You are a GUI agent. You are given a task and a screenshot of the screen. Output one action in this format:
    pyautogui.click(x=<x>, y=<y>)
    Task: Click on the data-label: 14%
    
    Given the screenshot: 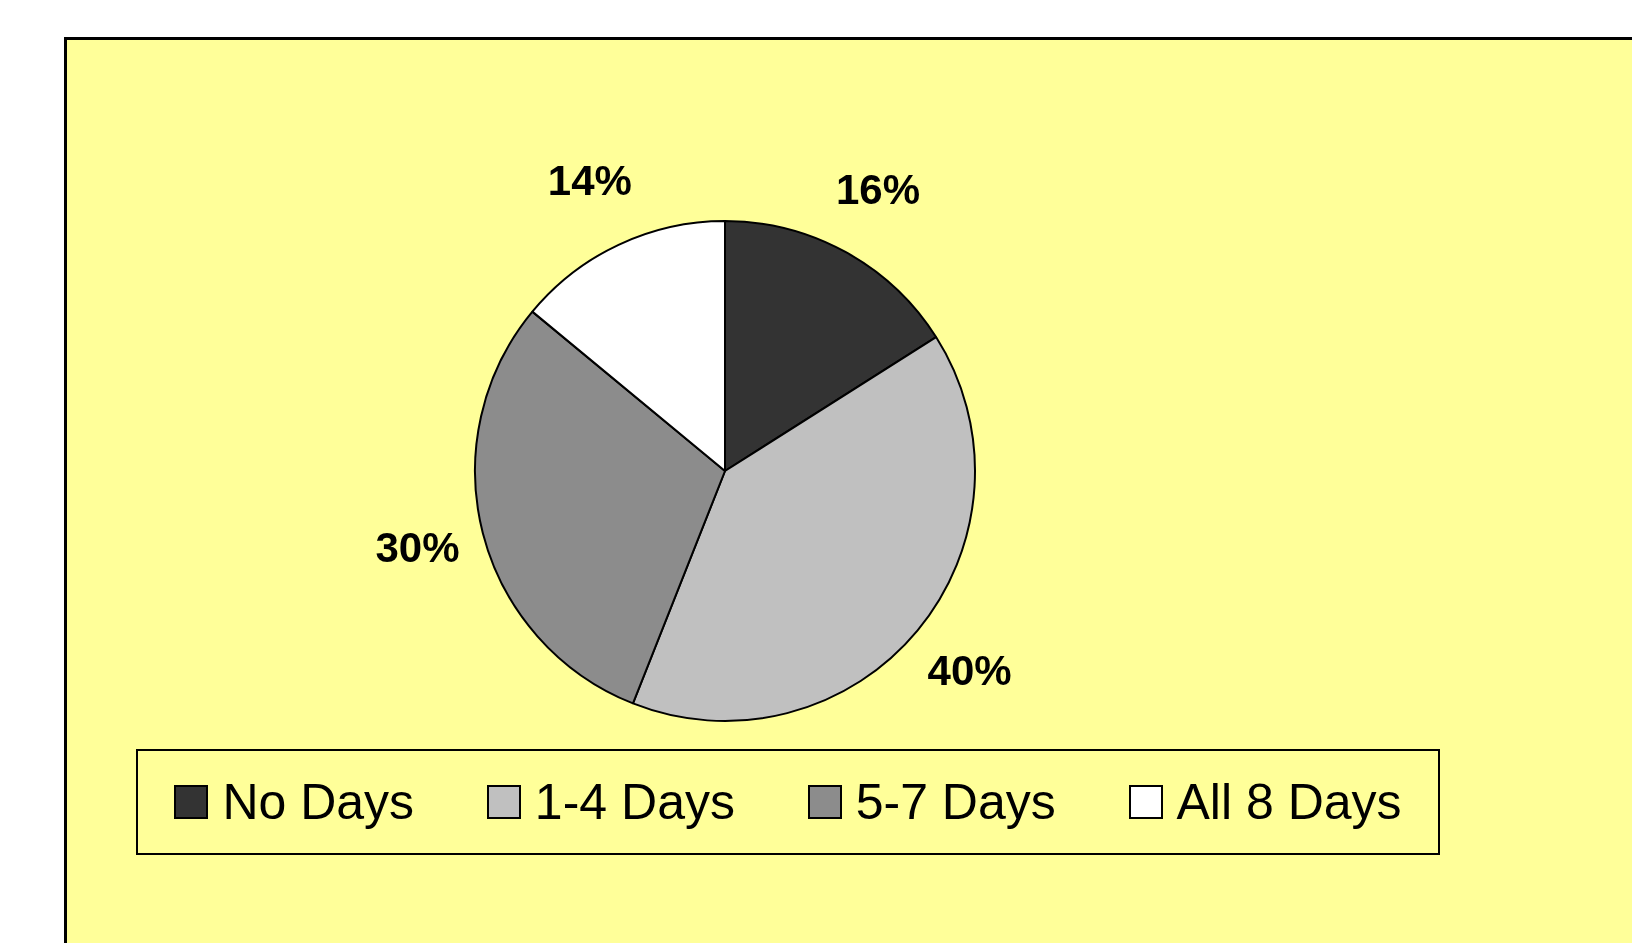 What is the action you would take?
    pyautogui.click(x=589, y=181)
    